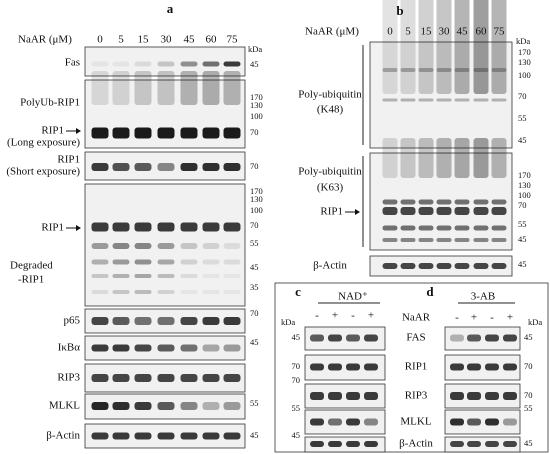 The height and width of the screenshot is (454, 550). I want to click on blot-label: FAS, so click(415, 338).